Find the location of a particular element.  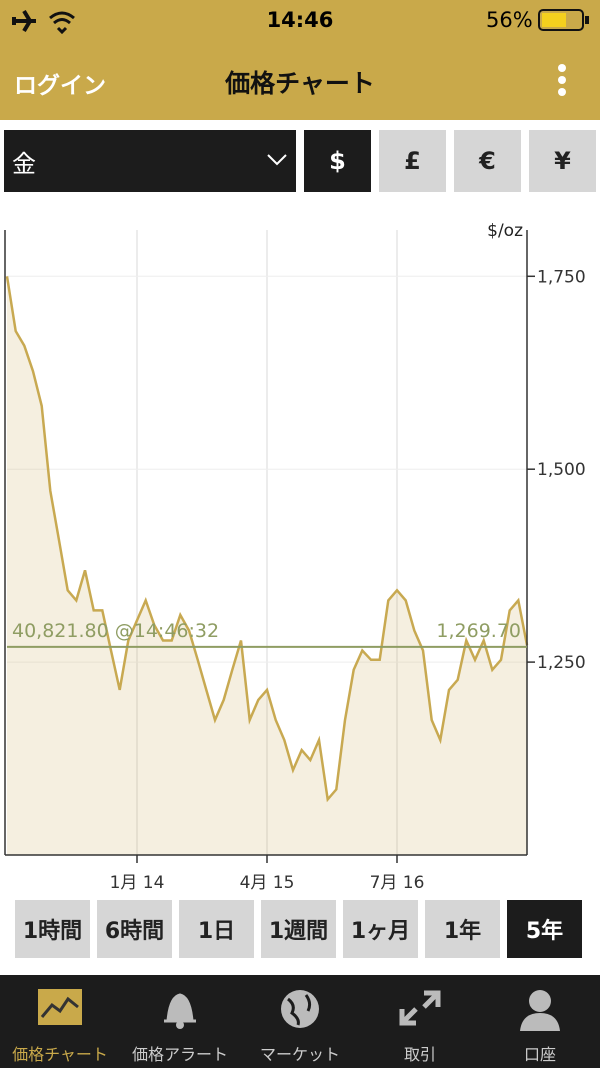

tab: 取引 is located at coordinates (420, 1021).